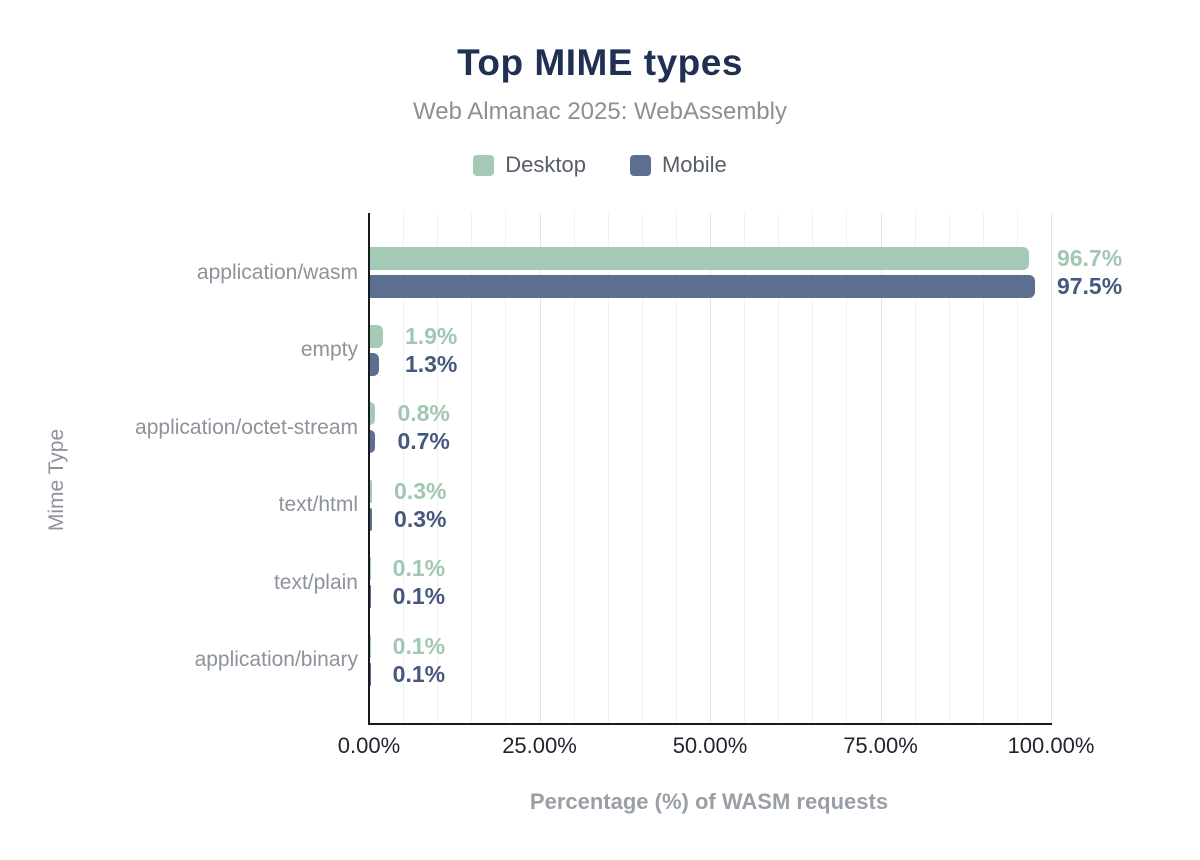 The width and height of the screenshot is (1200, 860). What do you see at coordinates (56, 480) in the screenshot?
I see `y-axis-title: Mime Type` at bounding box center [56, 480].